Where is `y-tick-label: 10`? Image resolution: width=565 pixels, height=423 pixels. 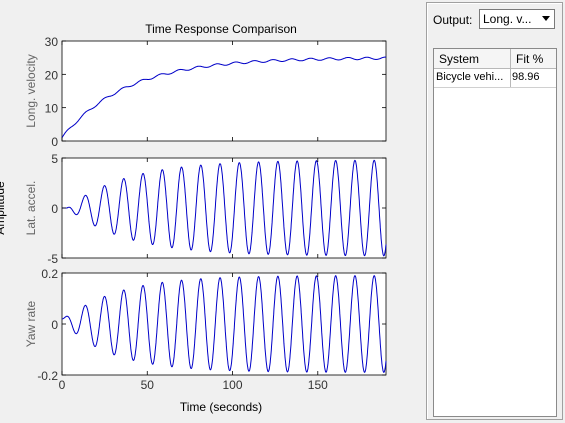
y-tick-label: 10 is located at coordinates (52, 109).